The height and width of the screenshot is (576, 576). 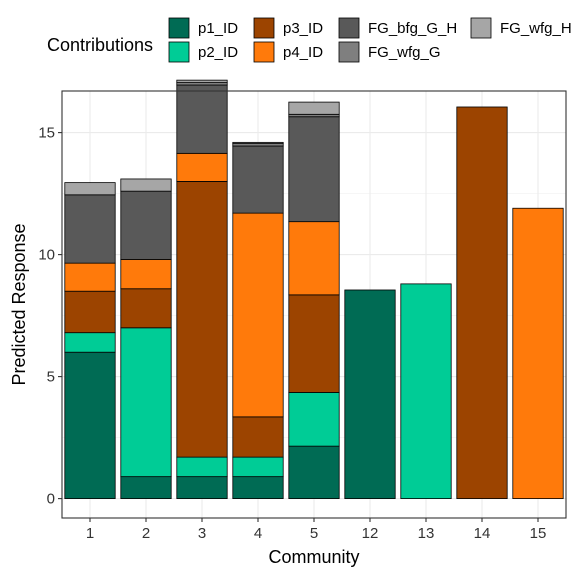 What do you see at coordinates (303, 52) in the screenshot?
I see `legend-label: p4_ID` at bounding box center [303, 52].